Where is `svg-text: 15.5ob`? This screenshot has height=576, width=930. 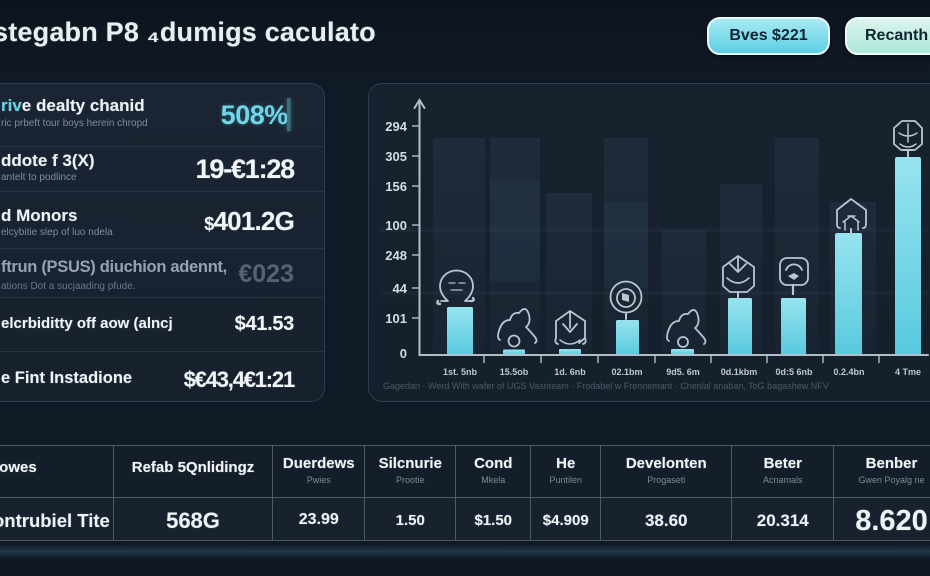 svg-text: 15.5ob is located at coordinates (514, 372).